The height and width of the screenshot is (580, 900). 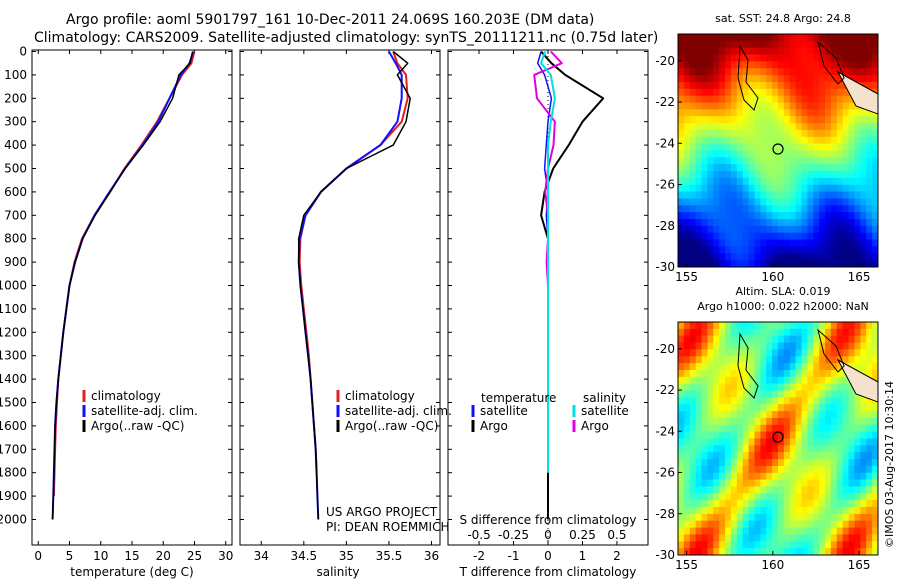 What do you see at coordinates (15, 215) in the screenshot?
I see `temp-y-tick-label: 700` at bounding box center [15, 215].